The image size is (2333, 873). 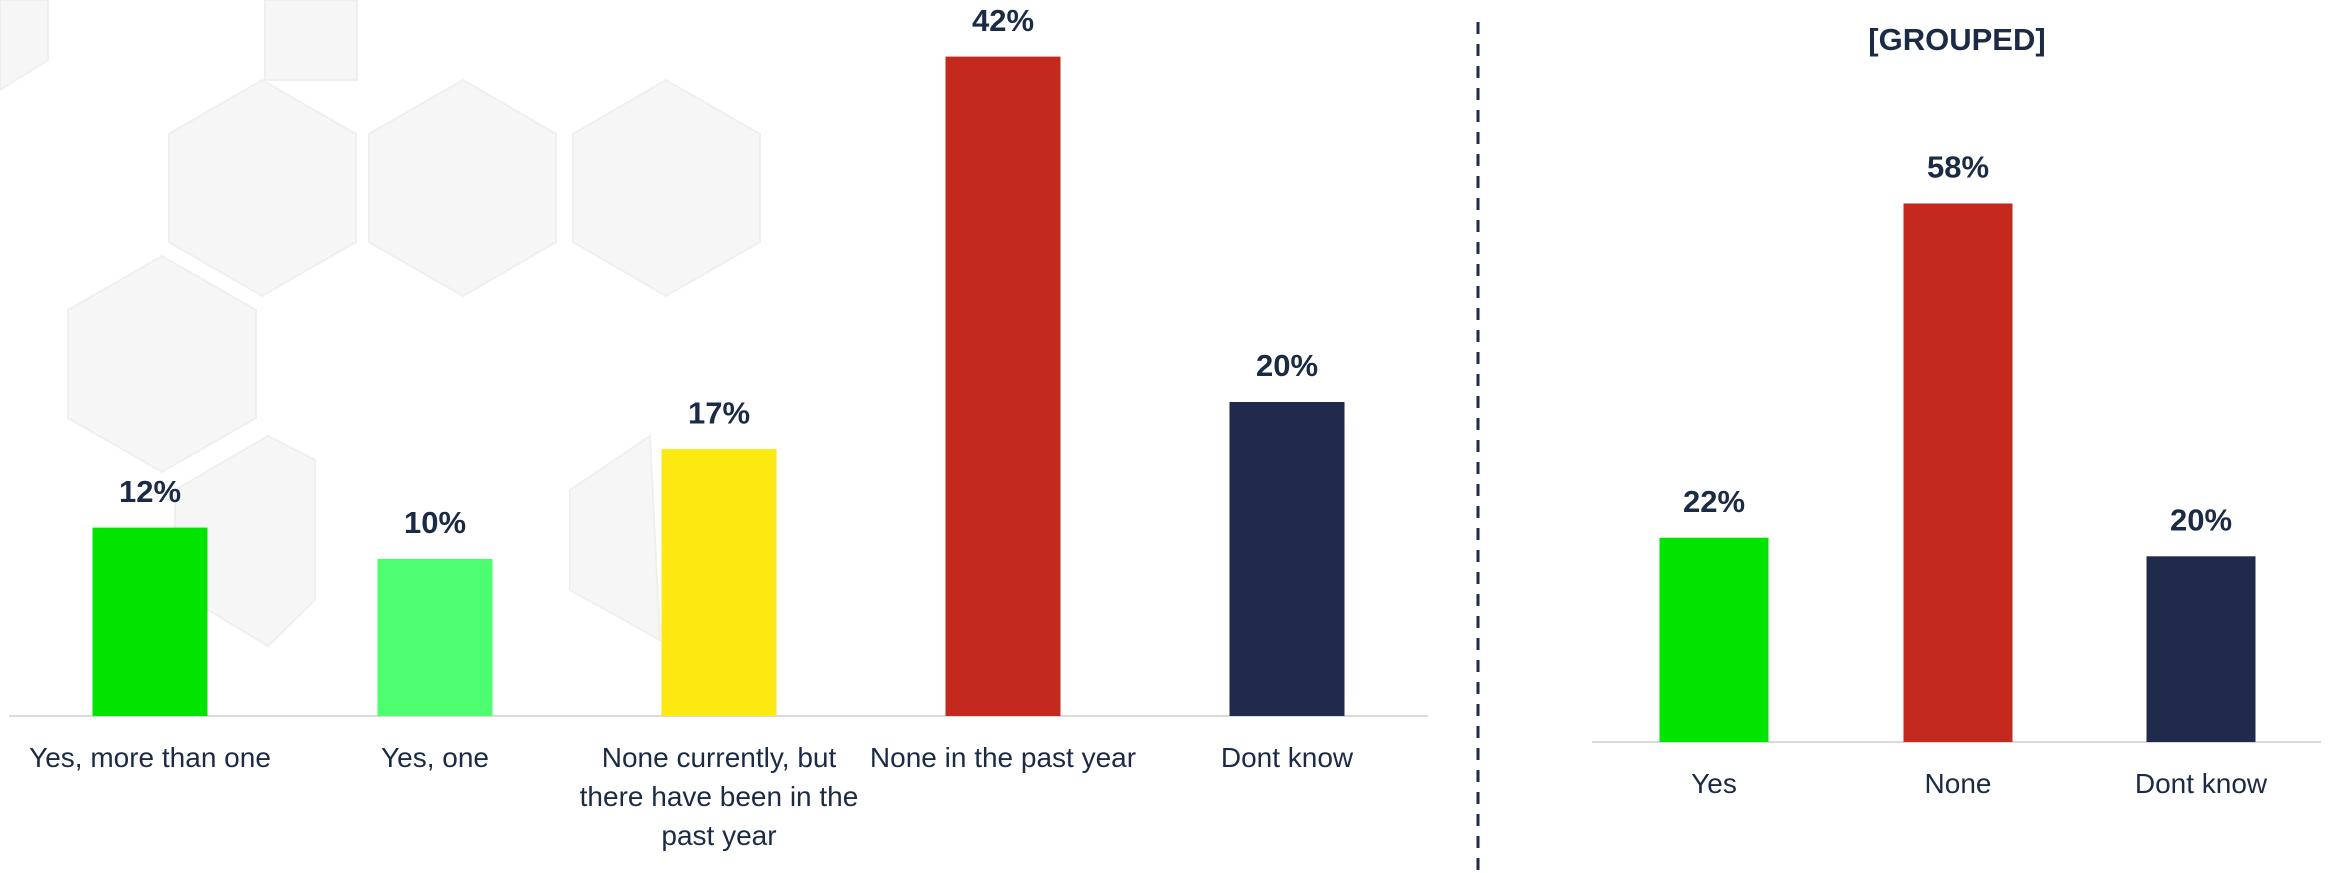 What do you see at coordinates (1958, 783) in the screenshot?
I see `category-label: None` at bounding box center [1958, 783].